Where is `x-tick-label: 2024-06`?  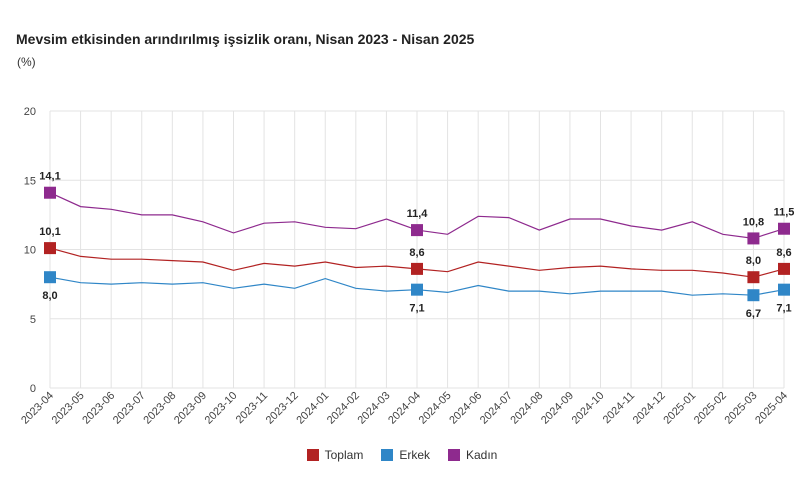
x-tick-label: 2024-06 is located at coordinates (465, 408).